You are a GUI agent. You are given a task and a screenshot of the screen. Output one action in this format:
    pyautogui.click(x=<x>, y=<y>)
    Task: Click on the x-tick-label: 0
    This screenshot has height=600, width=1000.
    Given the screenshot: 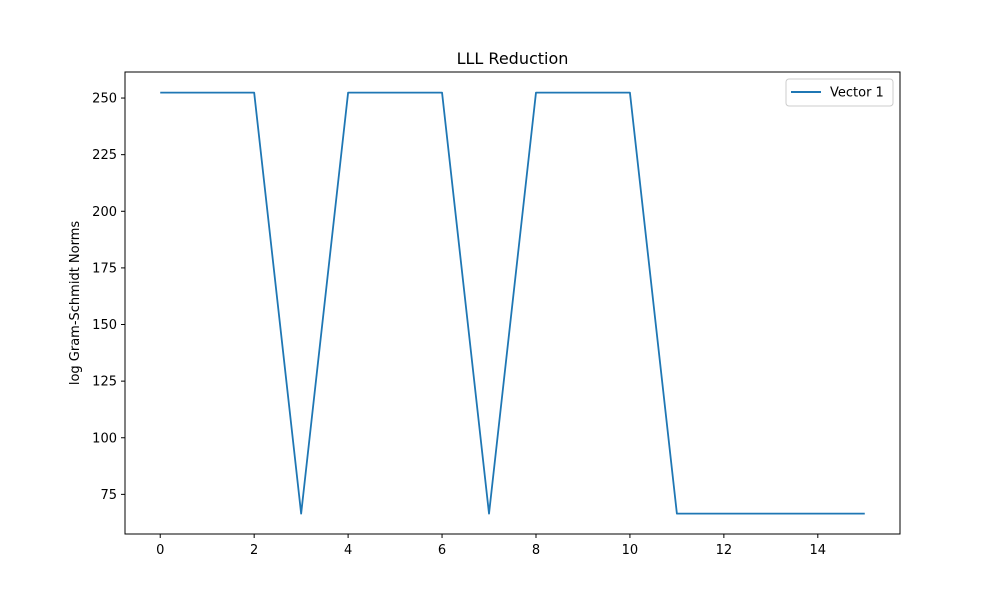 What is the action you would take?
    pyautogui.click(x=160, y=550)
    